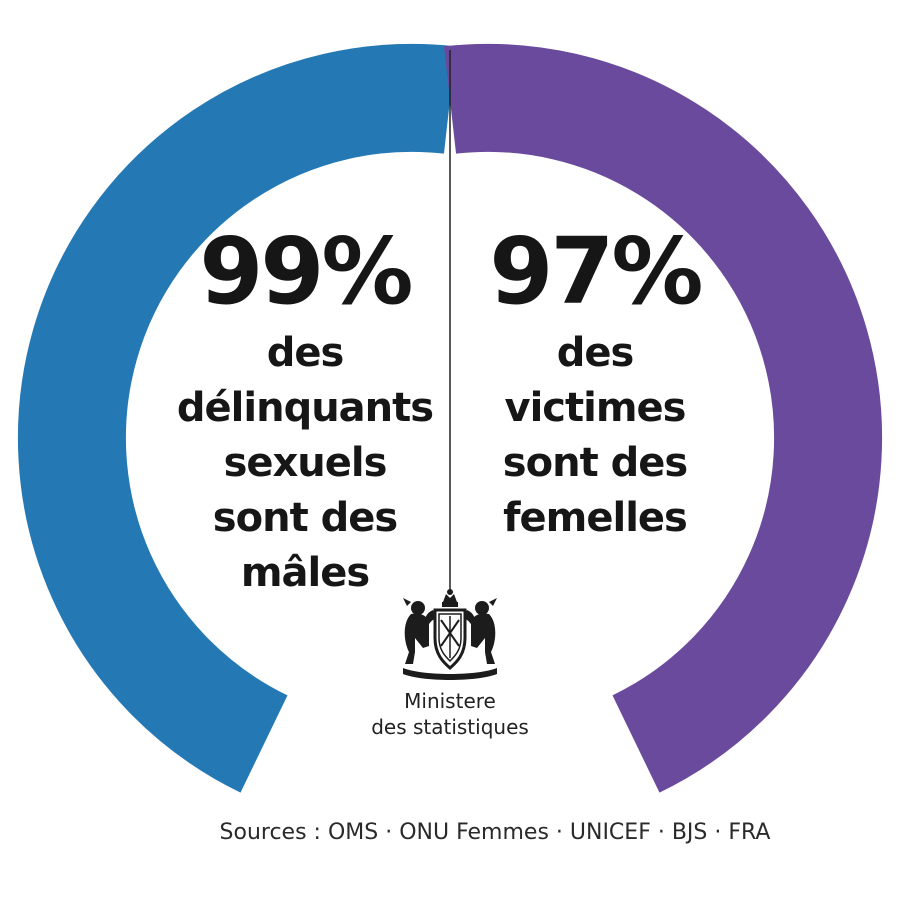 The width and height of the screenshot is (900, 900). I want to click on female-victims-stat: 97% des victimes sont des femelles, so click(595, 384).